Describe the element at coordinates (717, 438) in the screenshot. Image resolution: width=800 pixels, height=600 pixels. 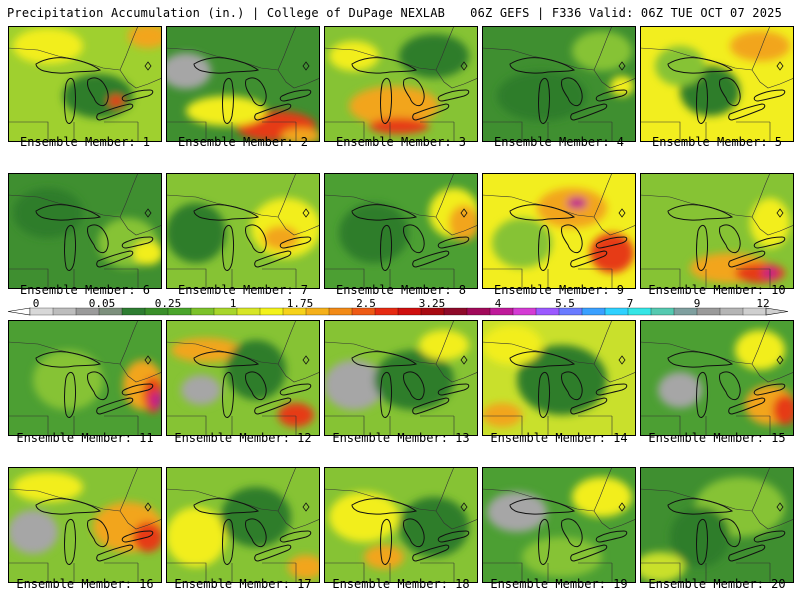
I see `ensemble-member-label: Ensemble Member: 15` at that location.